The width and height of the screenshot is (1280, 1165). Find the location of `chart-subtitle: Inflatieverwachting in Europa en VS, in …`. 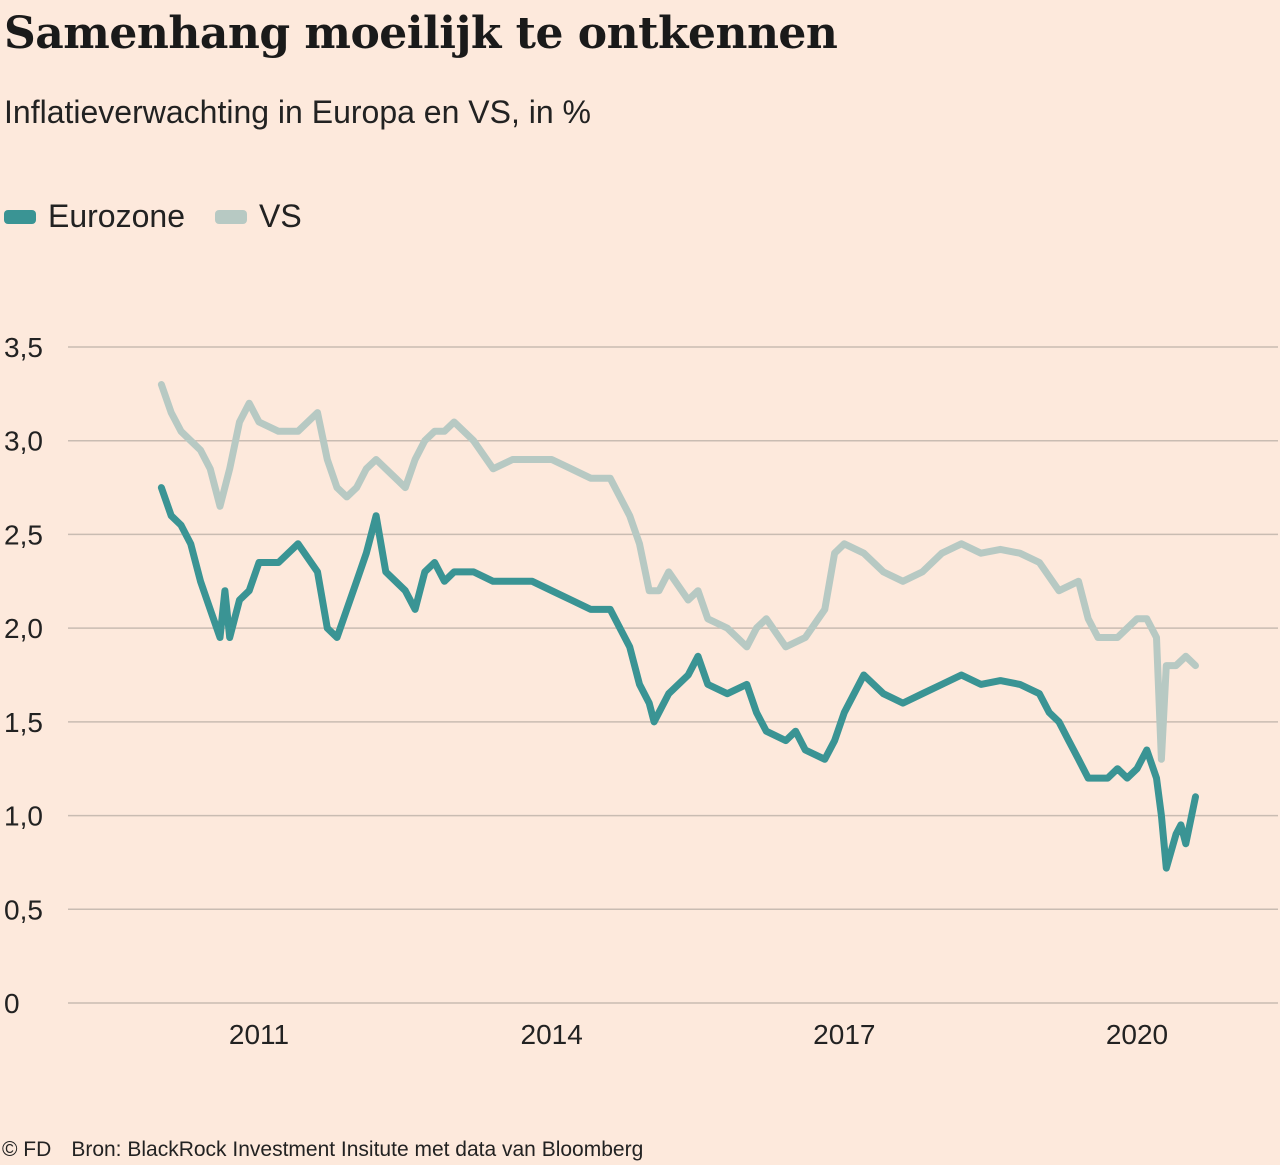

chart-subtitle: Inflatieverwachting in Europa en VS, in … is located at coordinates (297, 112).